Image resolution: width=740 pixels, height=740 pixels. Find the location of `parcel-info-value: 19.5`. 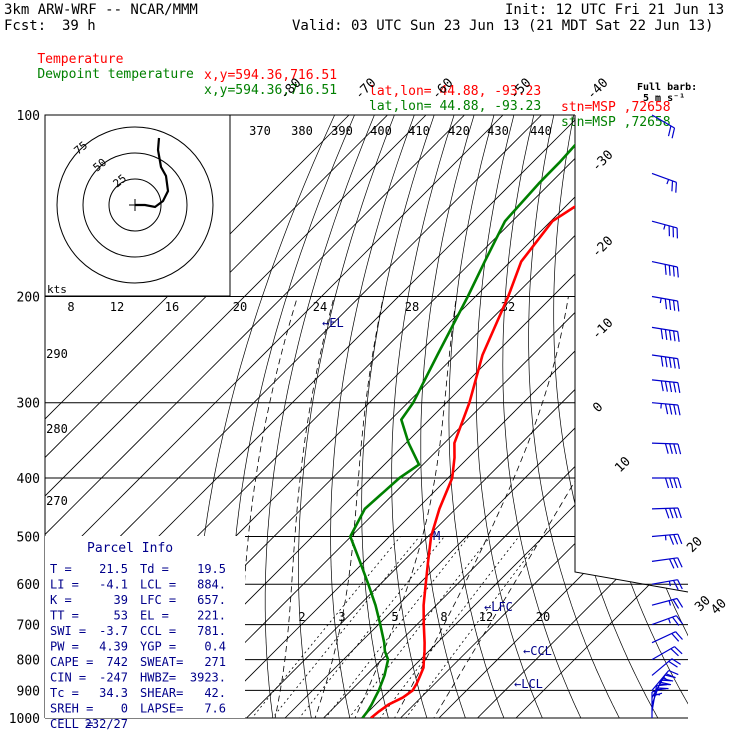

parcel-info-value: 19.5 is located at coordinates (211, 569).